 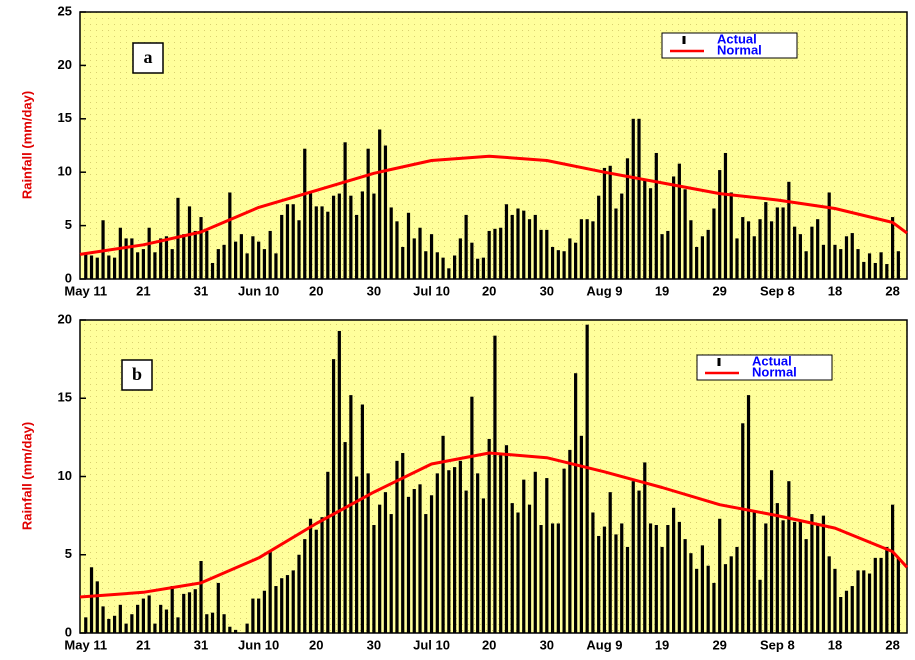 I want to click on y-tick-label: 0, so click(x=68, y=277).